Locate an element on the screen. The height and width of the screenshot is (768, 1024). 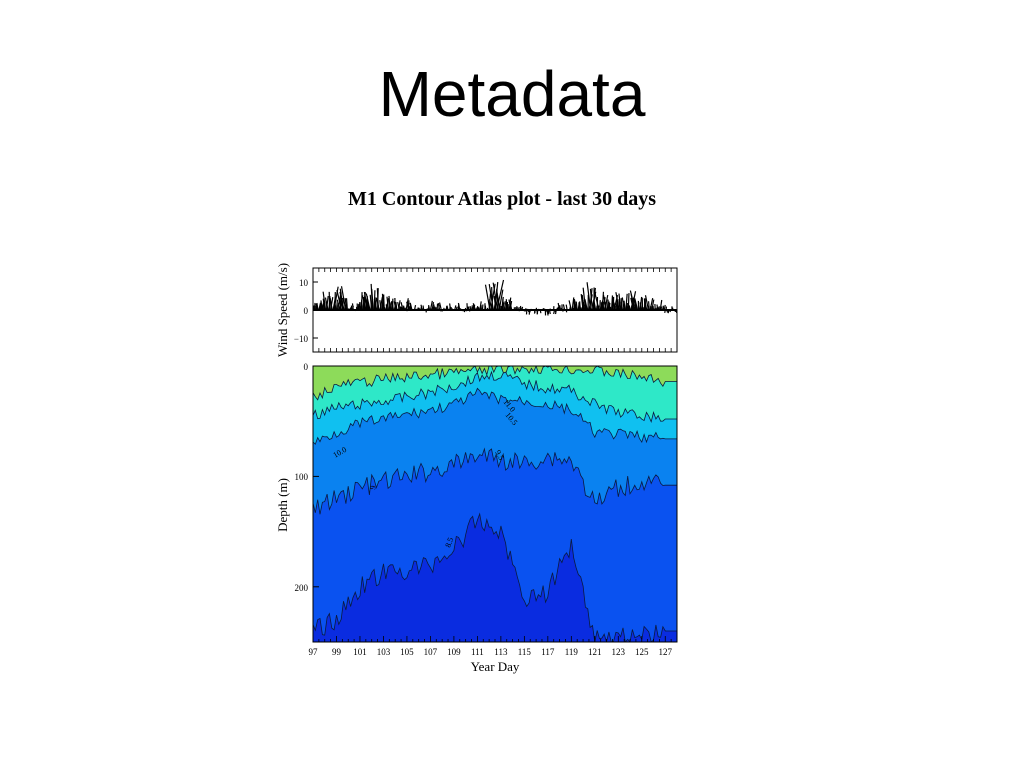
contour-fills is located at coordinates (495, 504).